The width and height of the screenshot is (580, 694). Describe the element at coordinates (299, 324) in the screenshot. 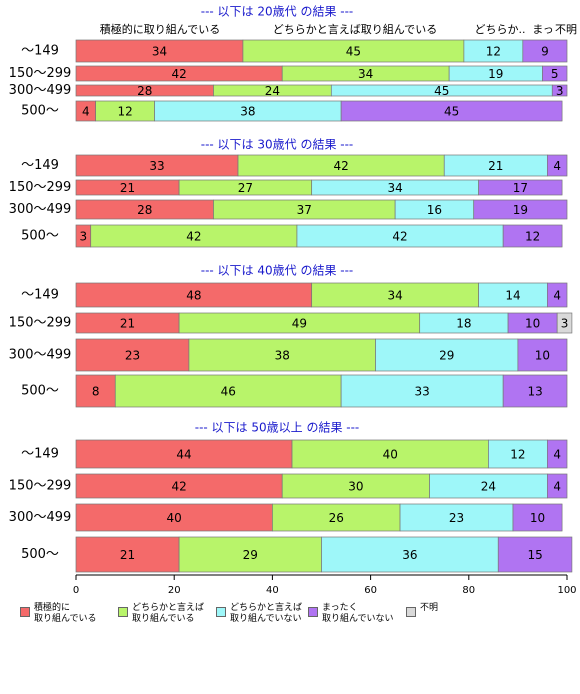

I see `value-label: 49` at that location.